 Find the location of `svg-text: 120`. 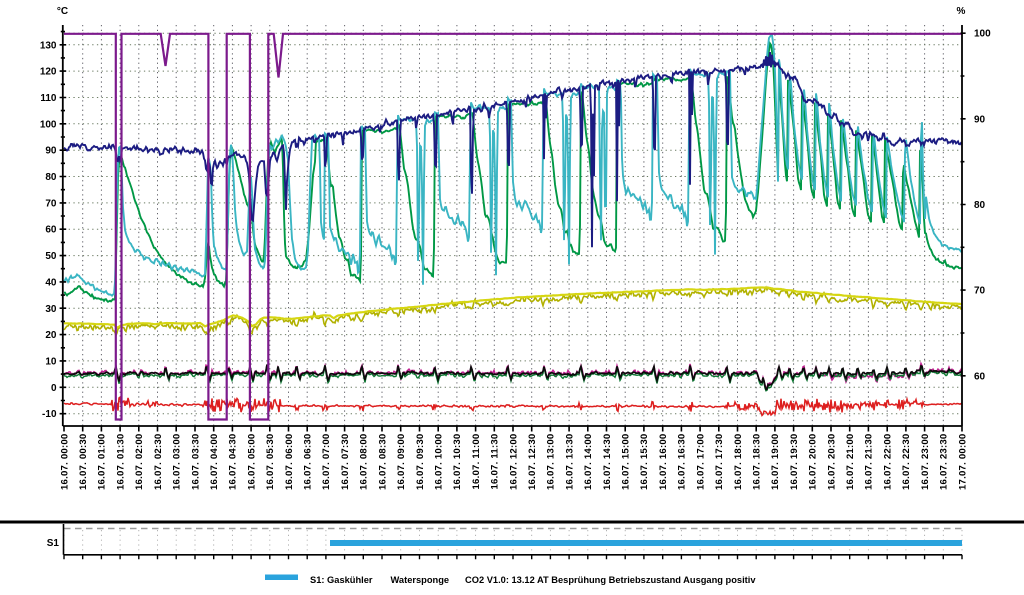

svg-text: 120 is located at coordinates (48, 72).